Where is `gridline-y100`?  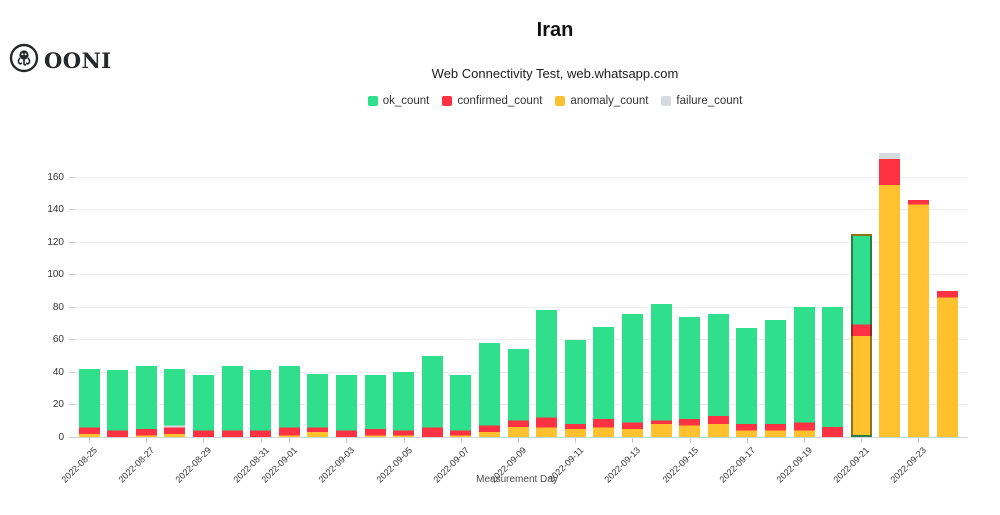
gridline-y100 is located at coordinates (520, 274).